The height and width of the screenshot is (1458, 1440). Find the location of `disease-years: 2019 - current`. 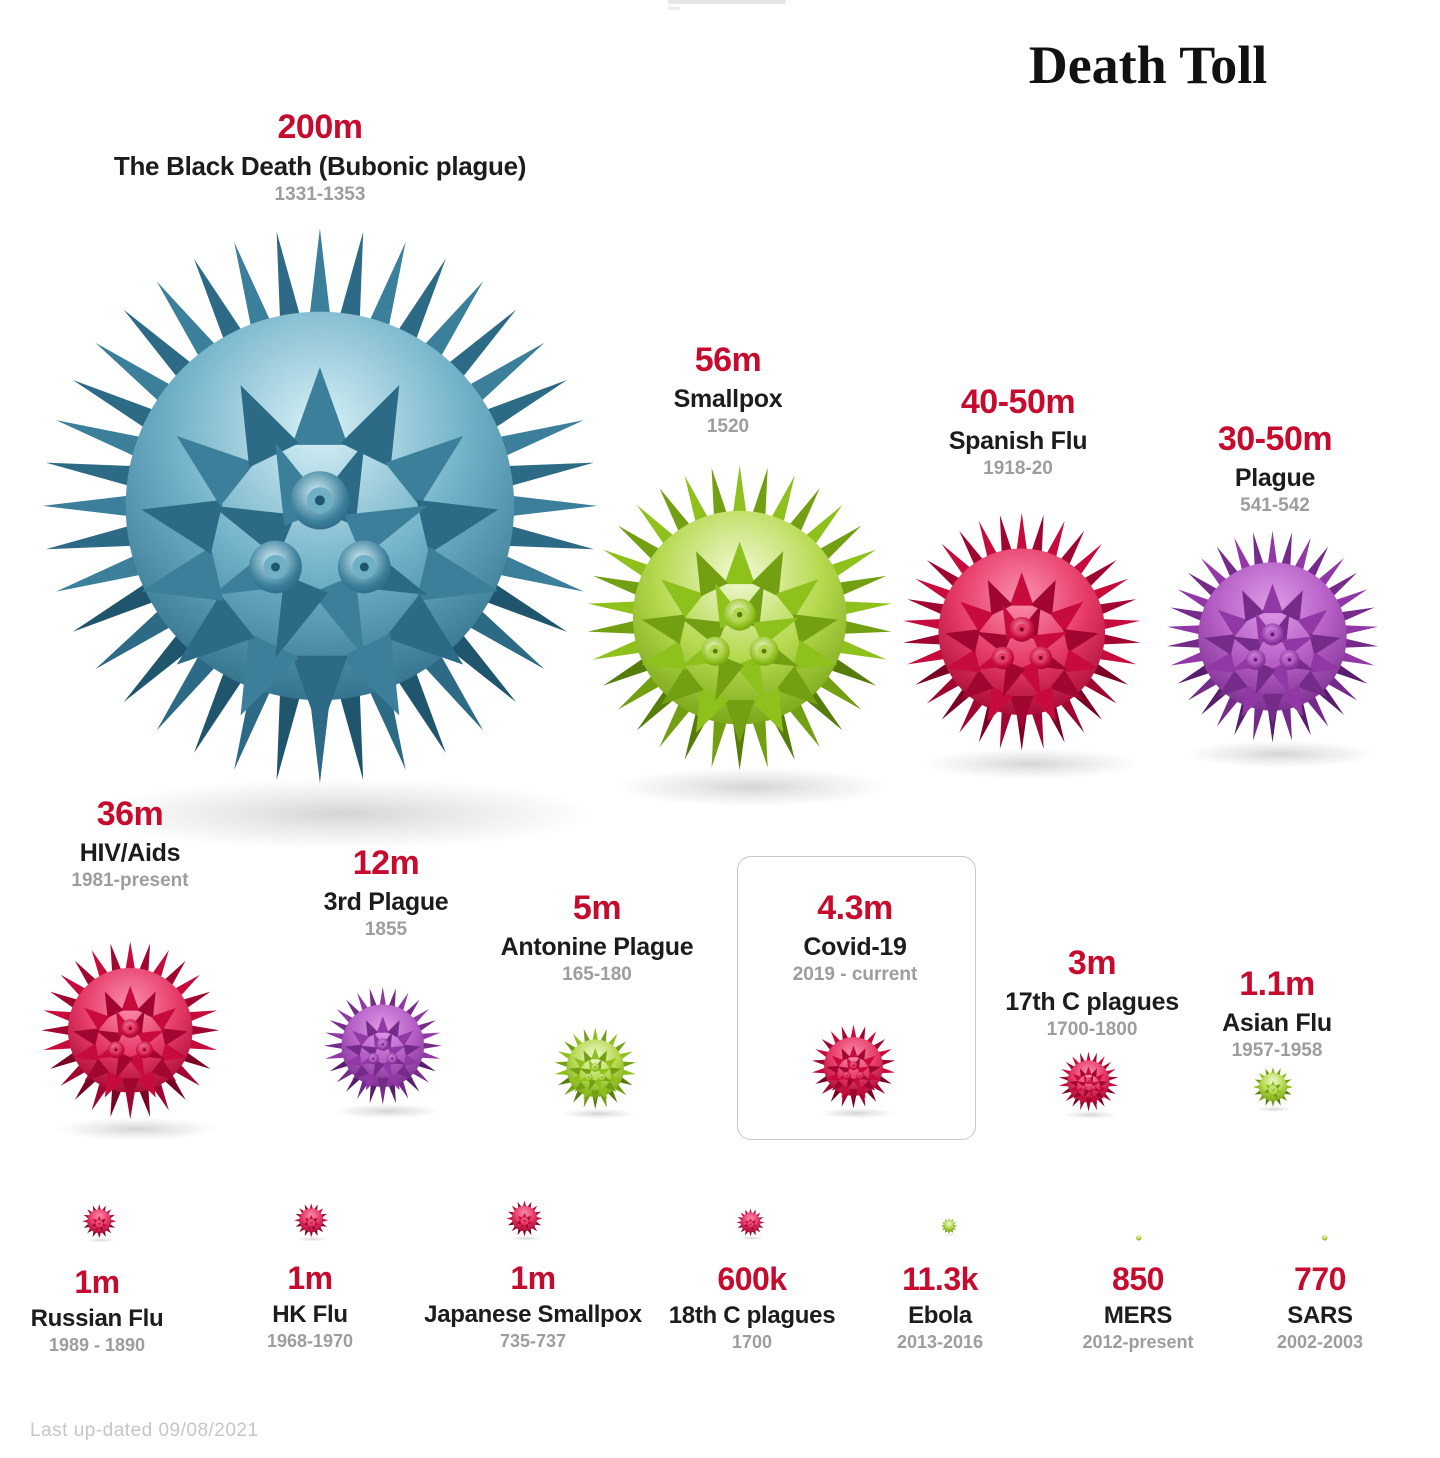

disease-years: 2019 - current is located at coordinates (855, 974).